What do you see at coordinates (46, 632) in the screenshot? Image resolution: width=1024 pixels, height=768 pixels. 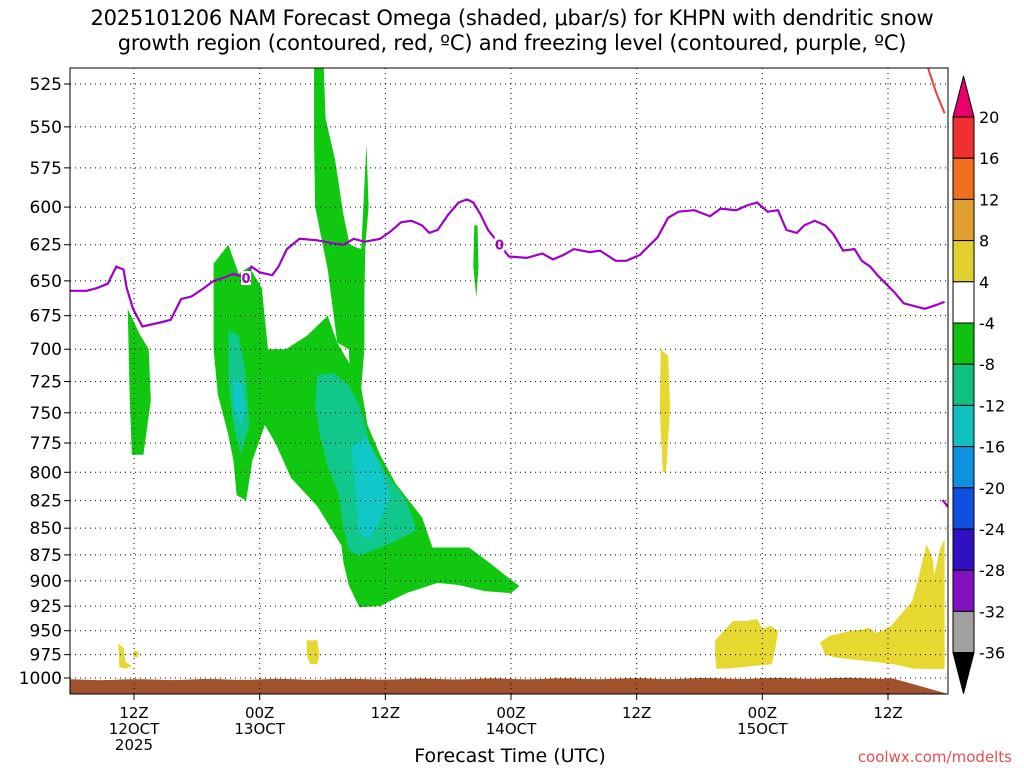 I see `y-tick-label: 950` at bounding box center [46, 632].